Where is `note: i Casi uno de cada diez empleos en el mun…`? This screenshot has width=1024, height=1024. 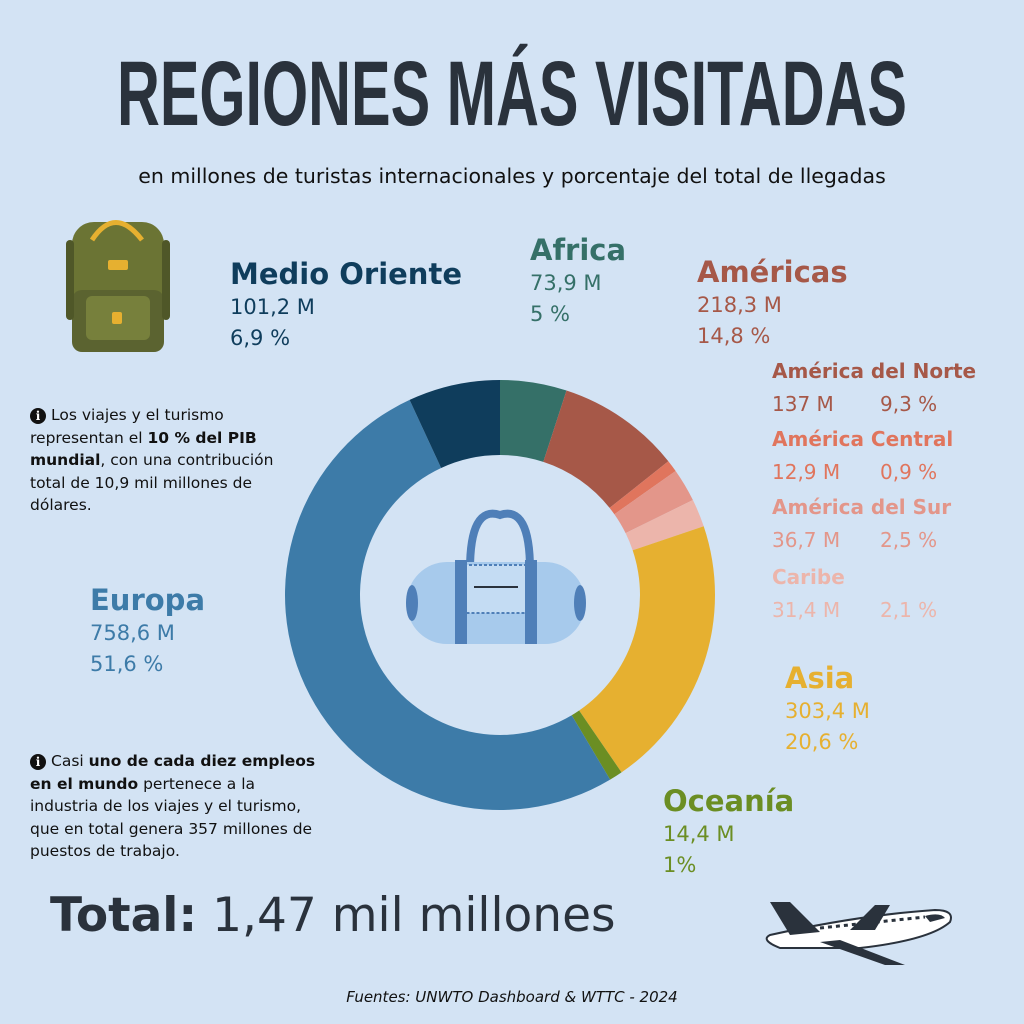 note: i Casi uno de cada diez empleos en el mun… is located at coordinates (175, 806).